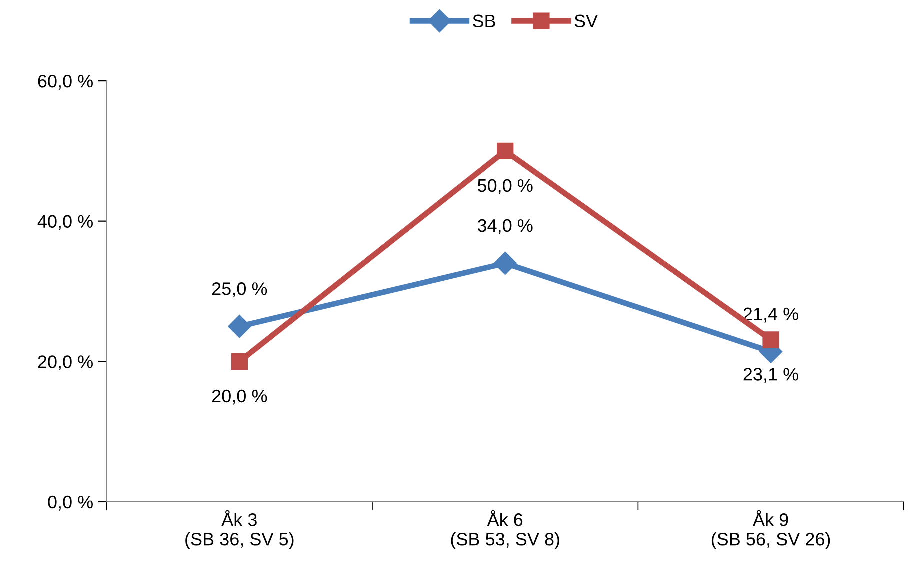 The image size is (913, 583). Describe the element at coordinates (65, 363) in the screenshot. I see `y-tick-label: 20,0 %` at that location.